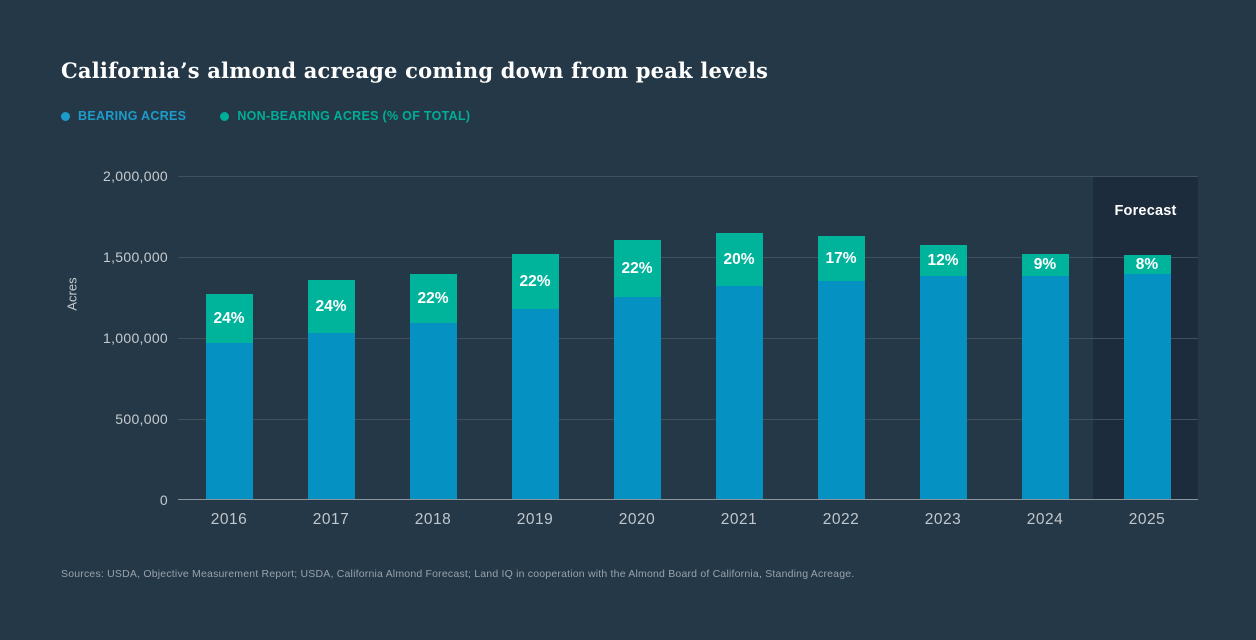  What do you see at coordinates (1147, 387) in the screenshot?
I see `segment-bearing-2025` at bounding box center [1147, 387].